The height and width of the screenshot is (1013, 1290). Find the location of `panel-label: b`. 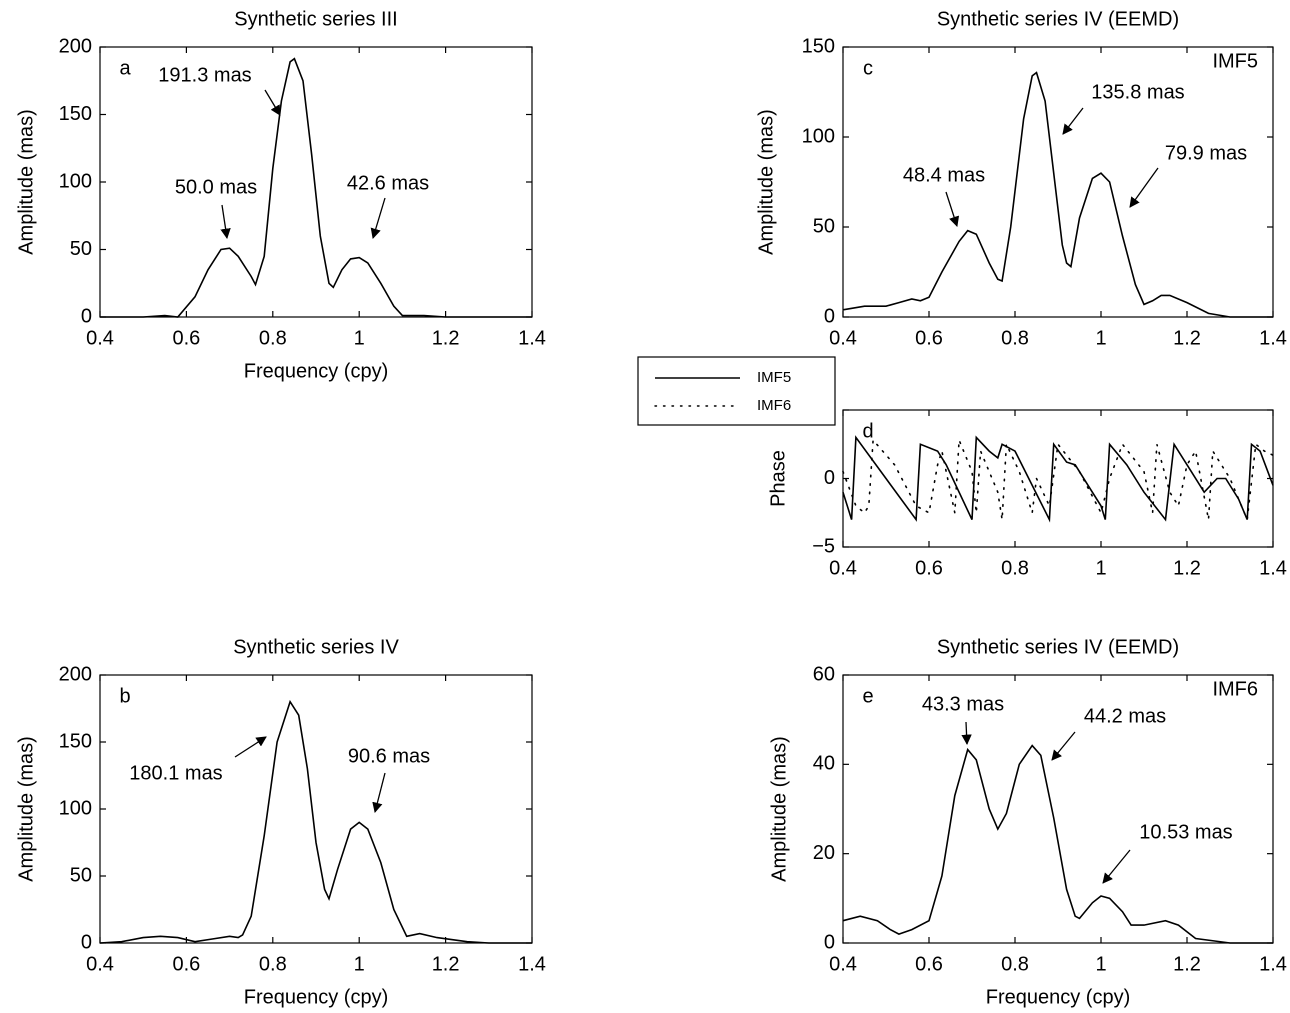

panel-label: b is located at coordinates (124, 696).